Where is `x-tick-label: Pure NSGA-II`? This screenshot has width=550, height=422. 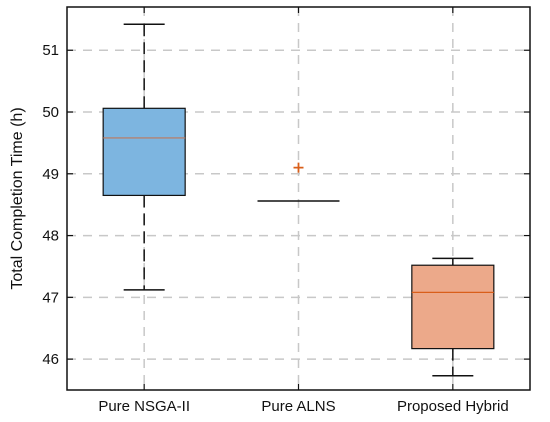
x-tick-label: Pure NSGA-II is located at coordinates (144, 406).